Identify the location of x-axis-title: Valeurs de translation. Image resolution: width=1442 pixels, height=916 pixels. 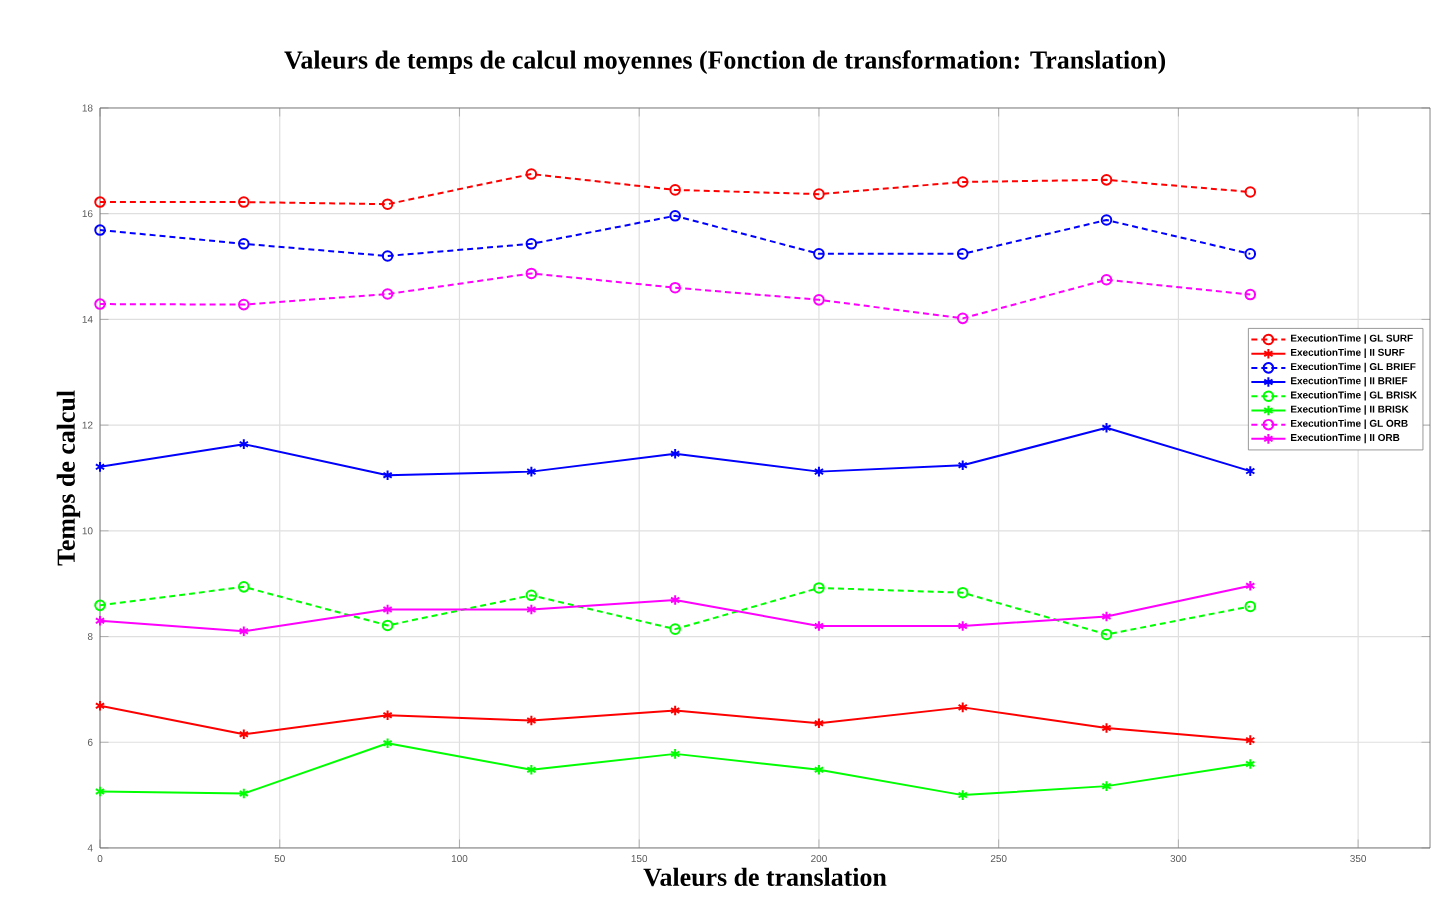
(765, 877).